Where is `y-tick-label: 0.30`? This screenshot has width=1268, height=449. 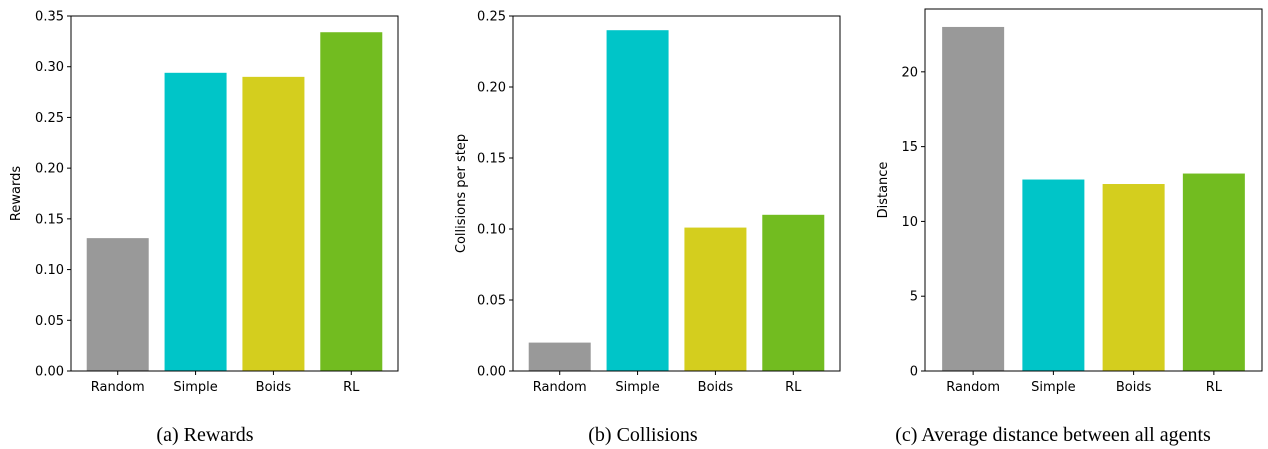 y-tick-label: 0.30 is located at coordinates (49, 67).